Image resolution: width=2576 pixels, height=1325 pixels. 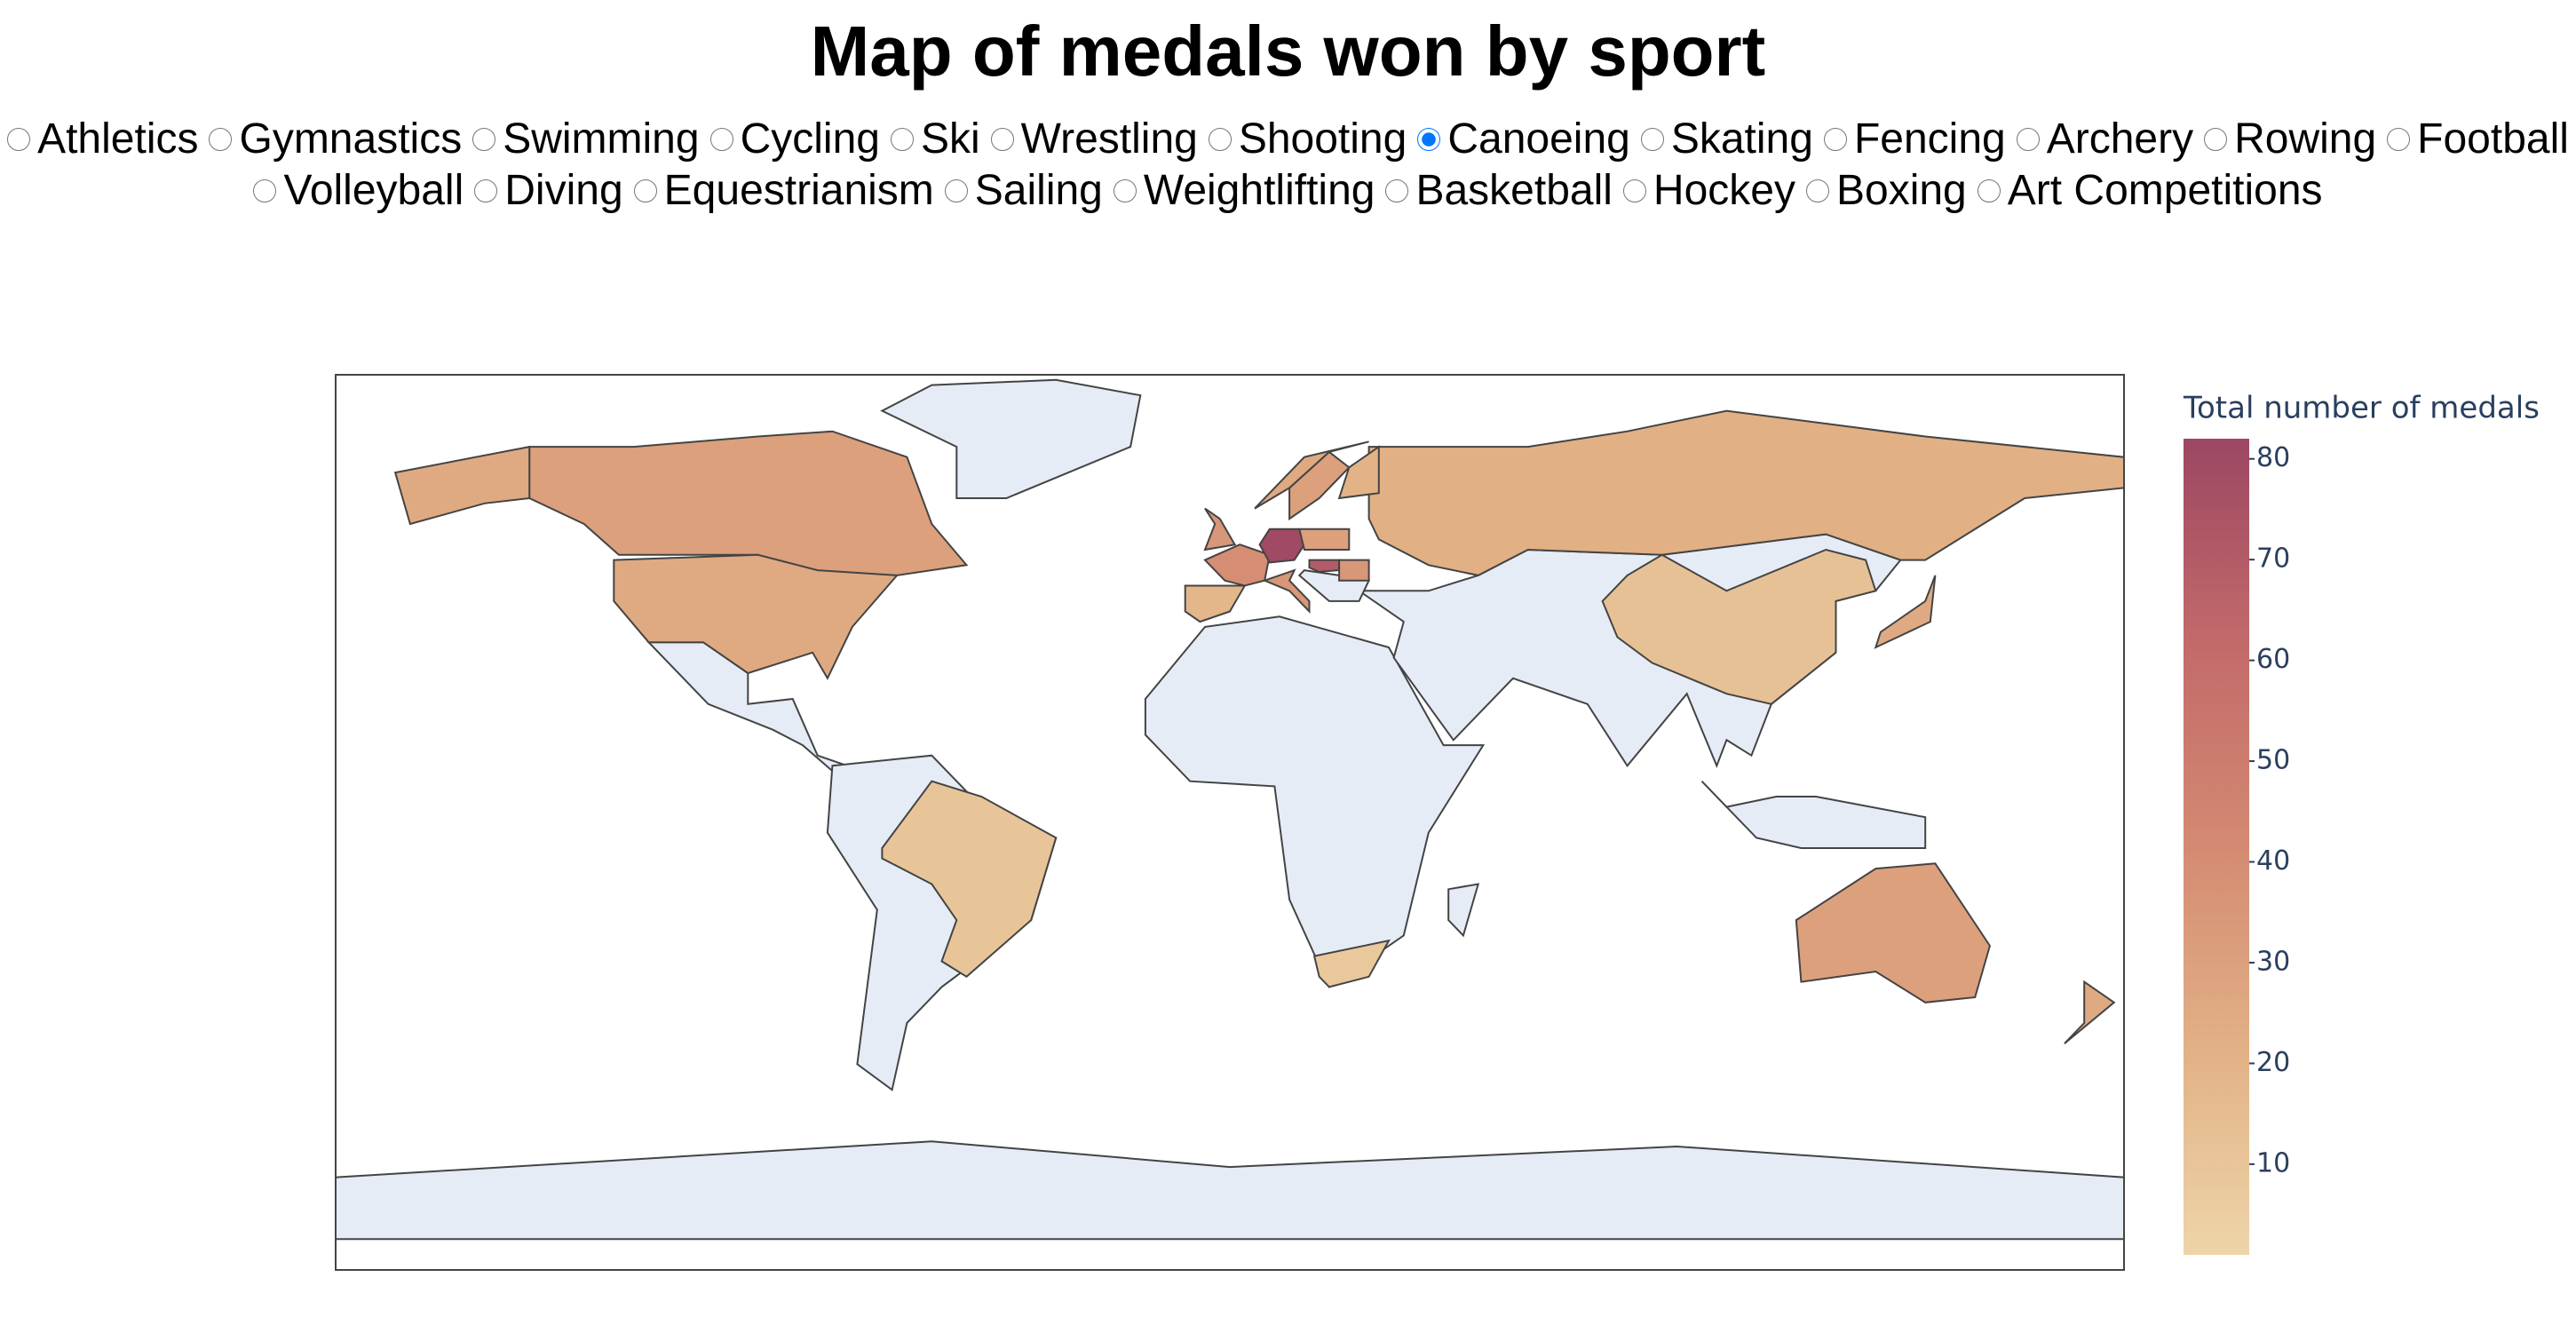 What do you see at coordinates (810, 139) in the screenshot?
I see `sport-label: Cycling` at bounding box center [810, 139].